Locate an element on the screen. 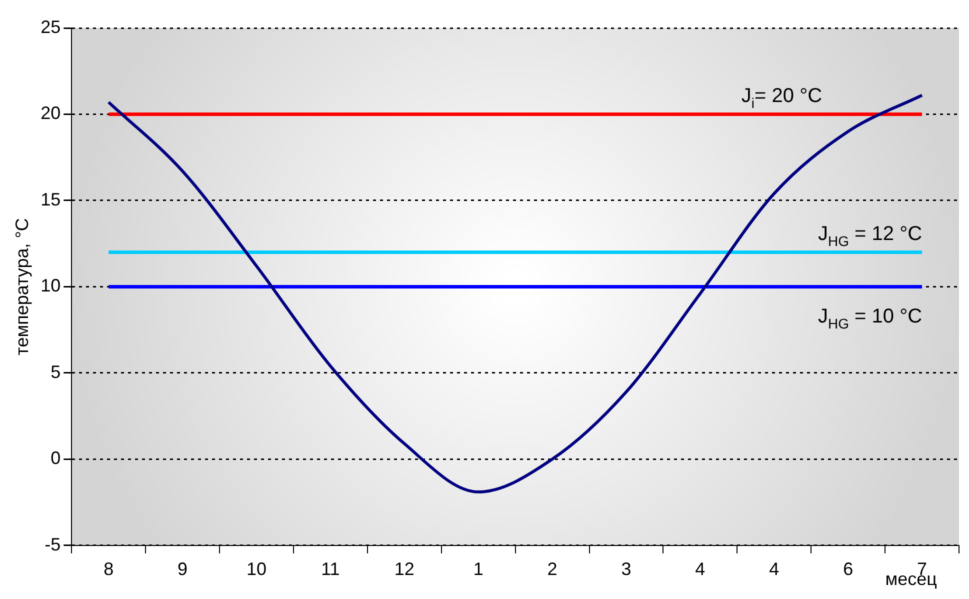  y-tick-label: 25 is located at coordinates (50, 26).